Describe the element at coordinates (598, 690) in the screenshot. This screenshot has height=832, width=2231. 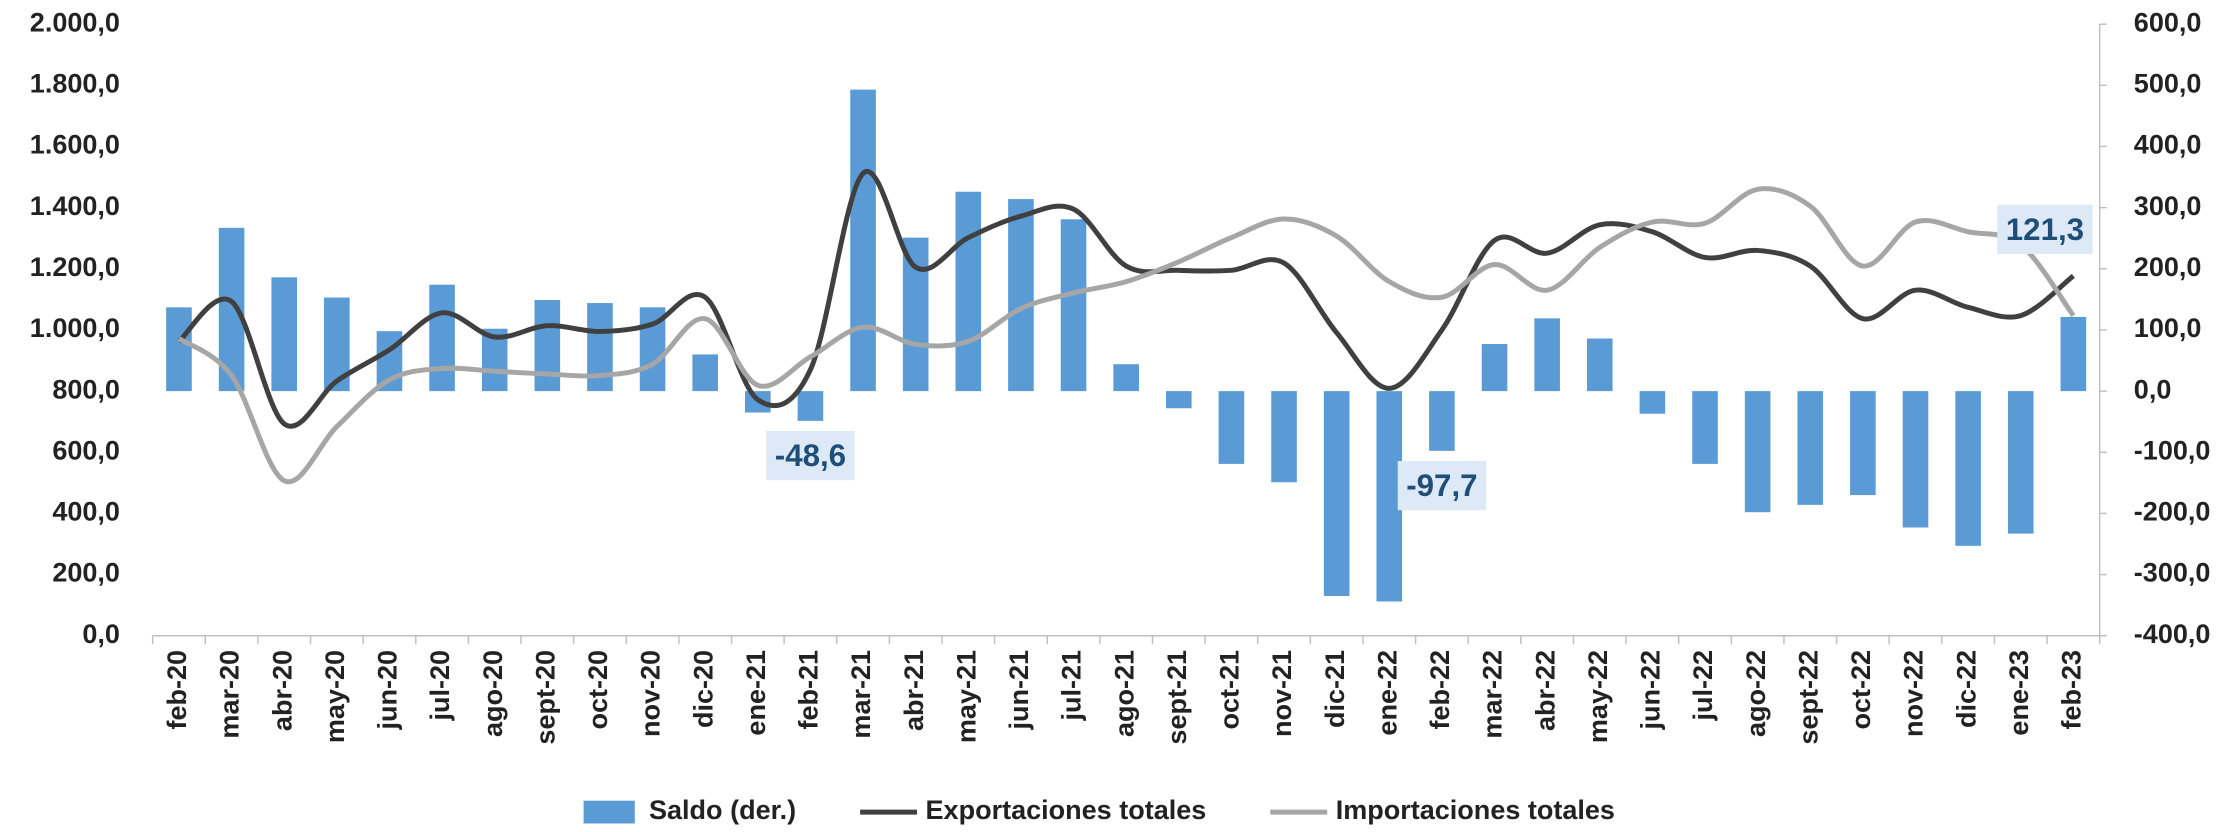
I see `x-tick-label: oct-20` at that location.